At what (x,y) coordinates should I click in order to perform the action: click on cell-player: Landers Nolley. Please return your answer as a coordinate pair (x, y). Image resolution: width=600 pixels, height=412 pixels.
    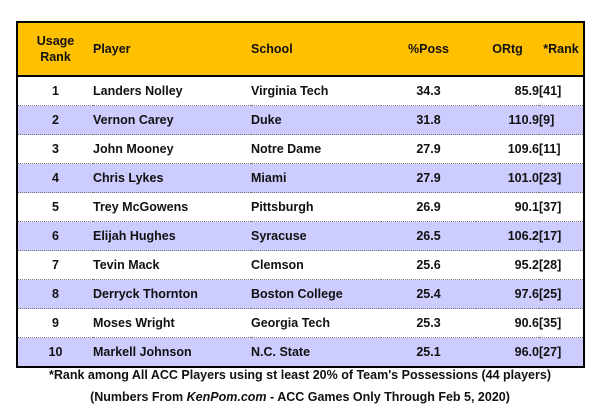
    Looking at the image, I should click on (172, 91).